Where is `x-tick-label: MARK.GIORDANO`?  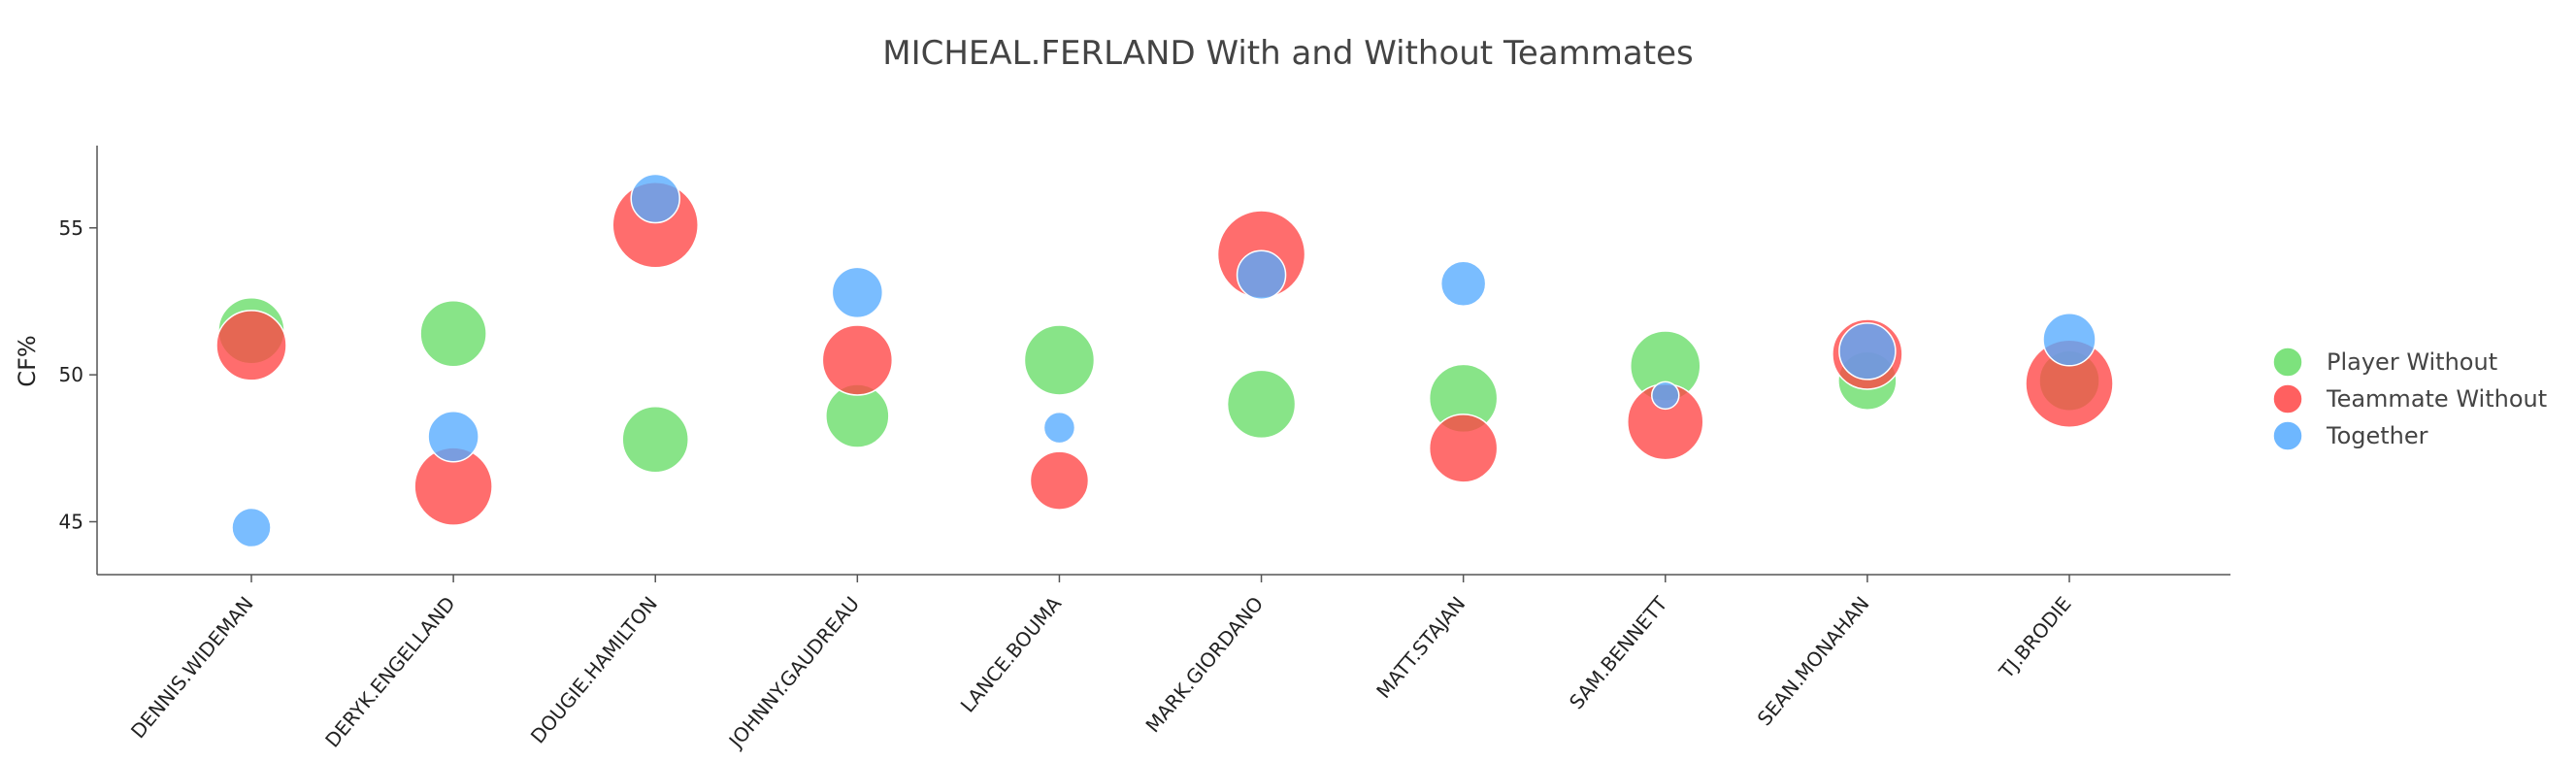
x-tick-label: MARK.GIORDANO is located at coordinates (1205, 664).